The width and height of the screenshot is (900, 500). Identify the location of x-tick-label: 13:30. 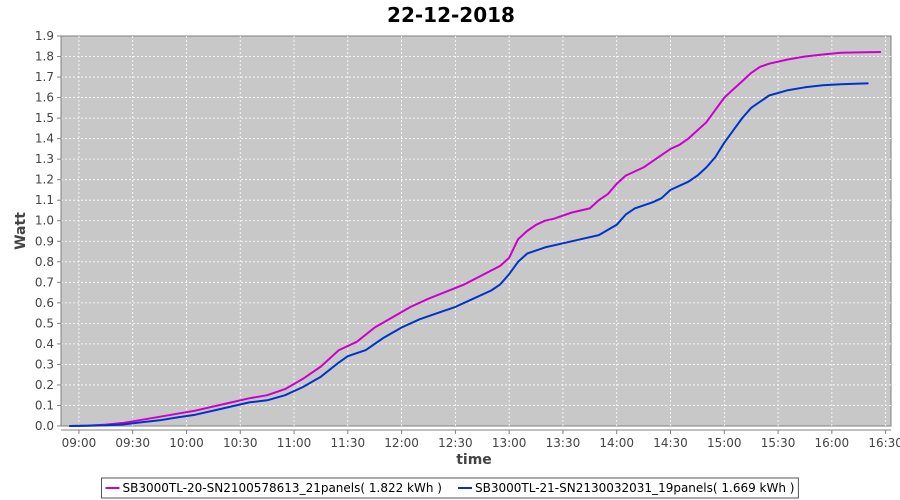
(563, 443).